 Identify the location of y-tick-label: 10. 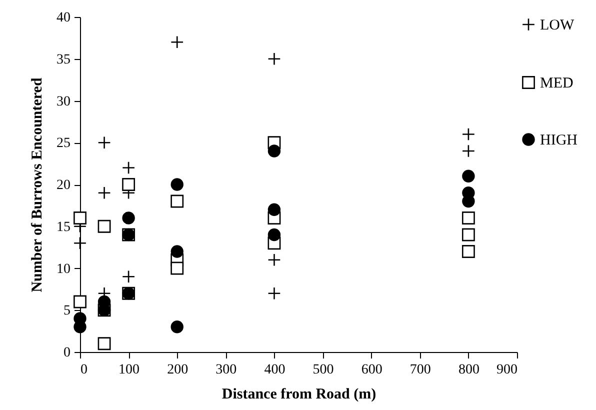
(63, 269).